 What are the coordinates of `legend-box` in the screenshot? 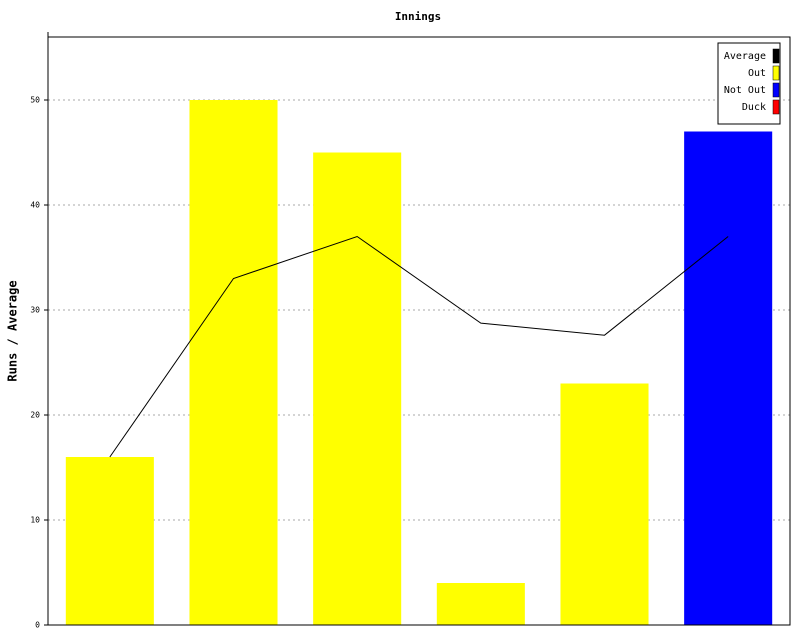 It's located at (749, 83).